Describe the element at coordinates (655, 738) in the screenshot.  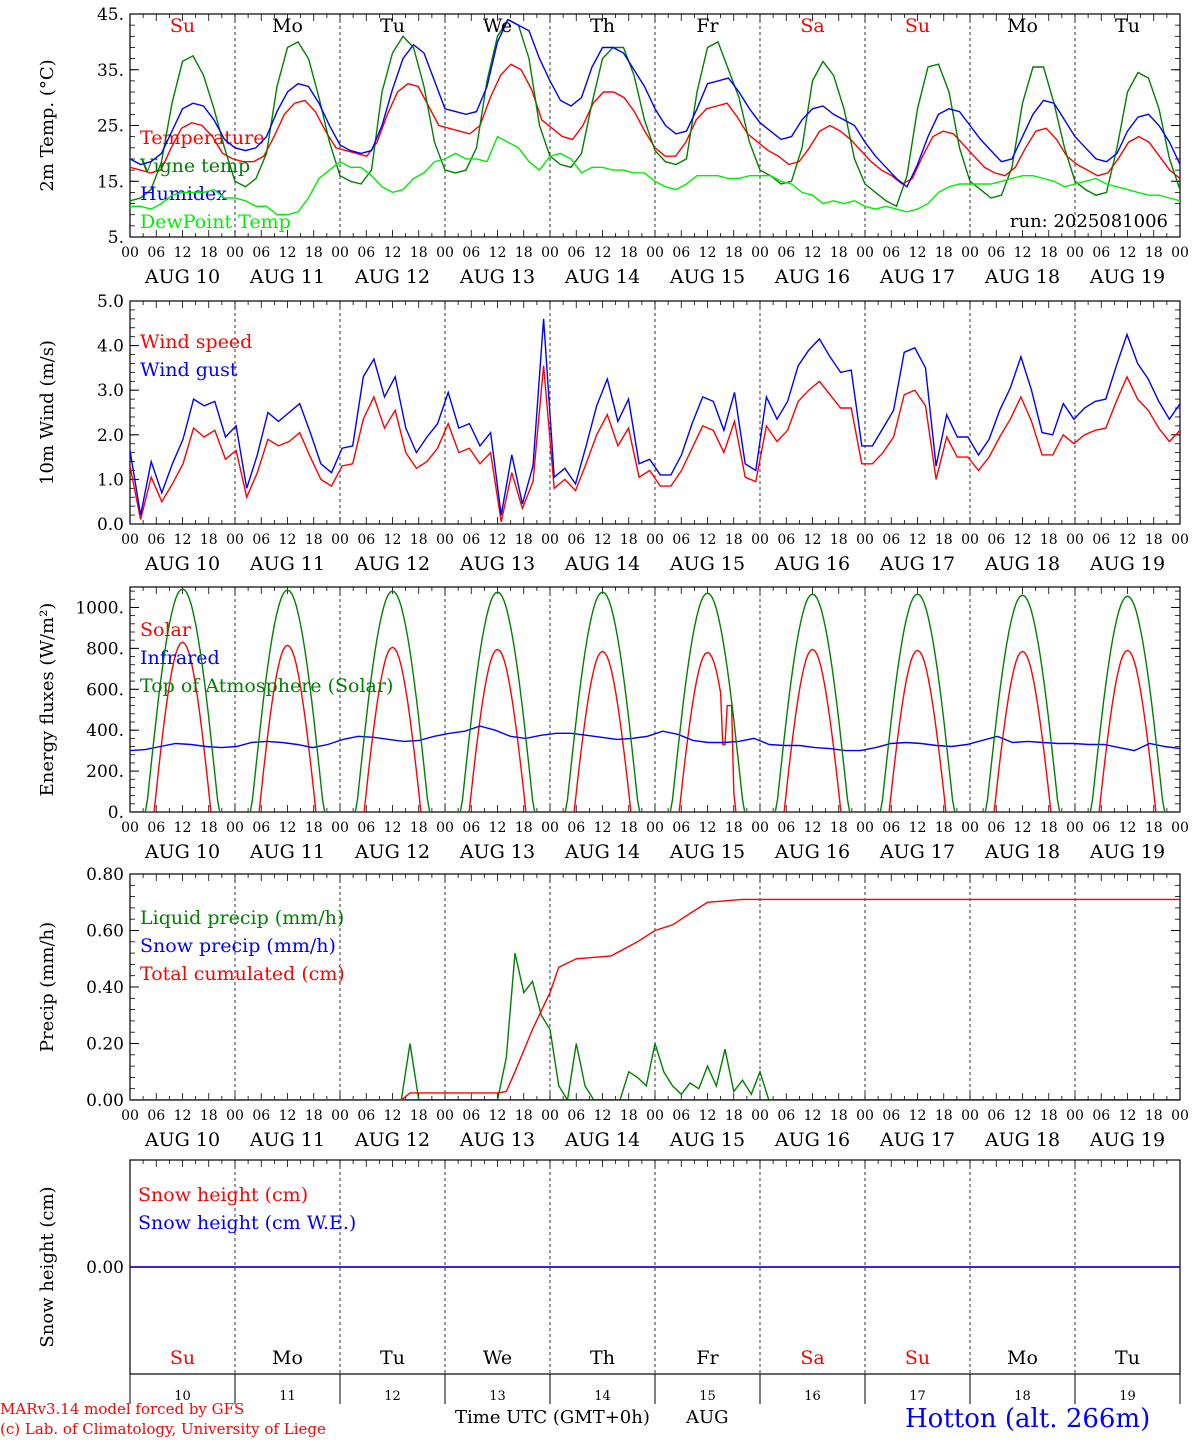
I see `series-line-infrared` at that location.